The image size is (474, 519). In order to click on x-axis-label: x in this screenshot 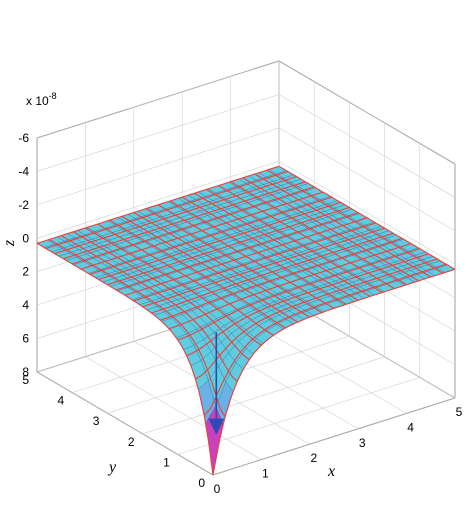, I will do `click(331, 471)`.